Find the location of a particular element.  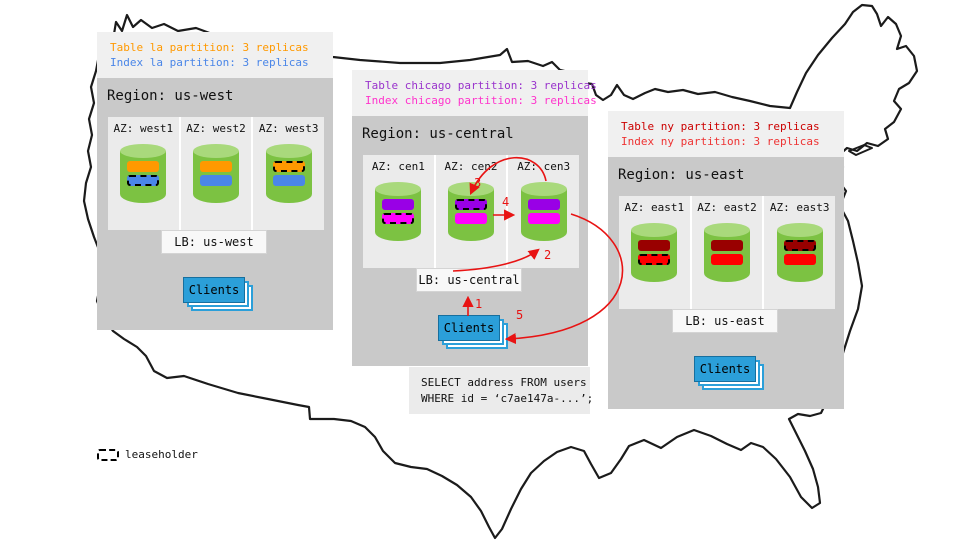

sql-query-line1: SELECT address FROM users is located at coordinates (504, 382).